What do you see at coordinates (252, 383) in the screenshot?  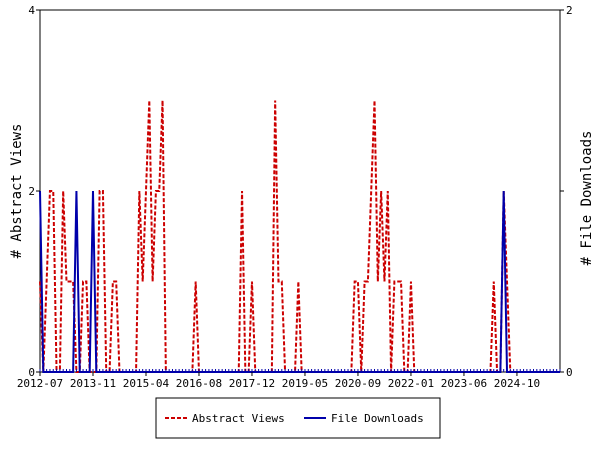 I see `x-tick-label: 2017-12` at bounding box center [252, 383].